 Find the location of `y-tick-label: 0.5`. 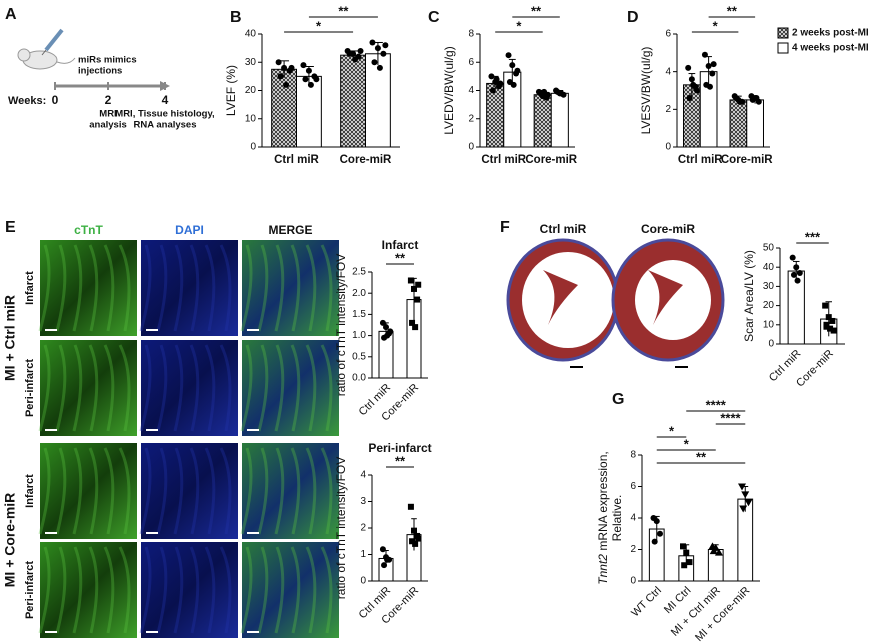

y-tick-label: 0.5 is located at coordinates (359, 356).